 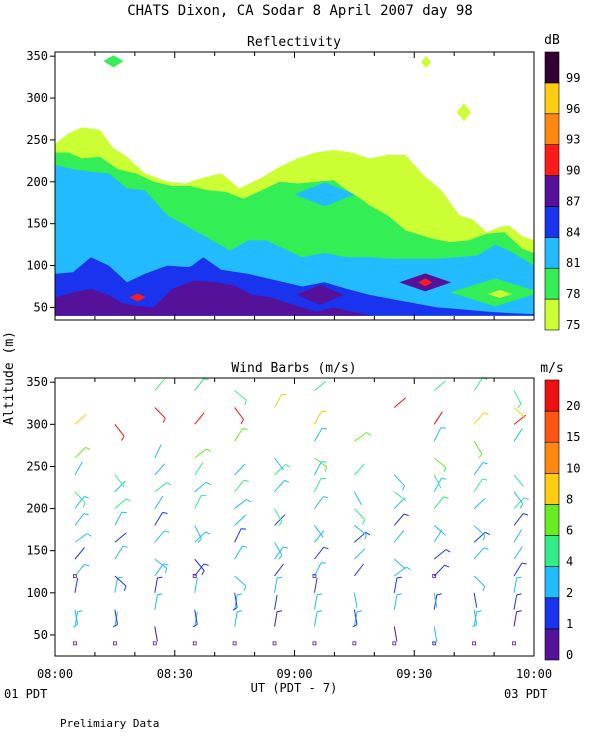 What do you see at coordinates (37, 466) in the screenshot?
I see `y-tick-label: 250` at bounding box center [37, 466].